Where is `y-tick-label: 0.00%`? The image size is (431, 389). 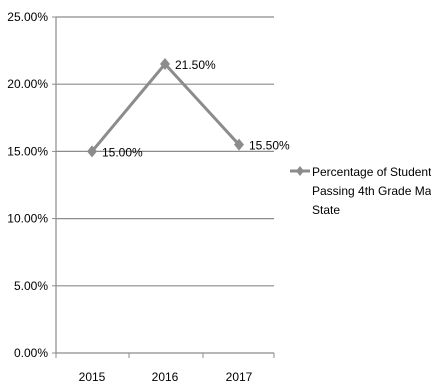 y-tick-label: 0.00% is located at coordinates (31, 353).